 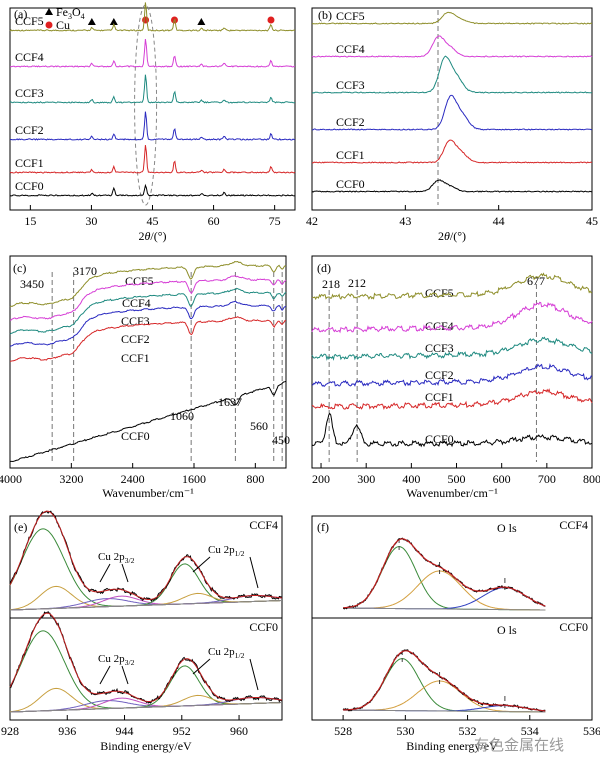 What do you see at coordinates (29, 21) in the screenshot?
I see `series-label-a-CCF5: CCF5` at bounding box center [29, 21].